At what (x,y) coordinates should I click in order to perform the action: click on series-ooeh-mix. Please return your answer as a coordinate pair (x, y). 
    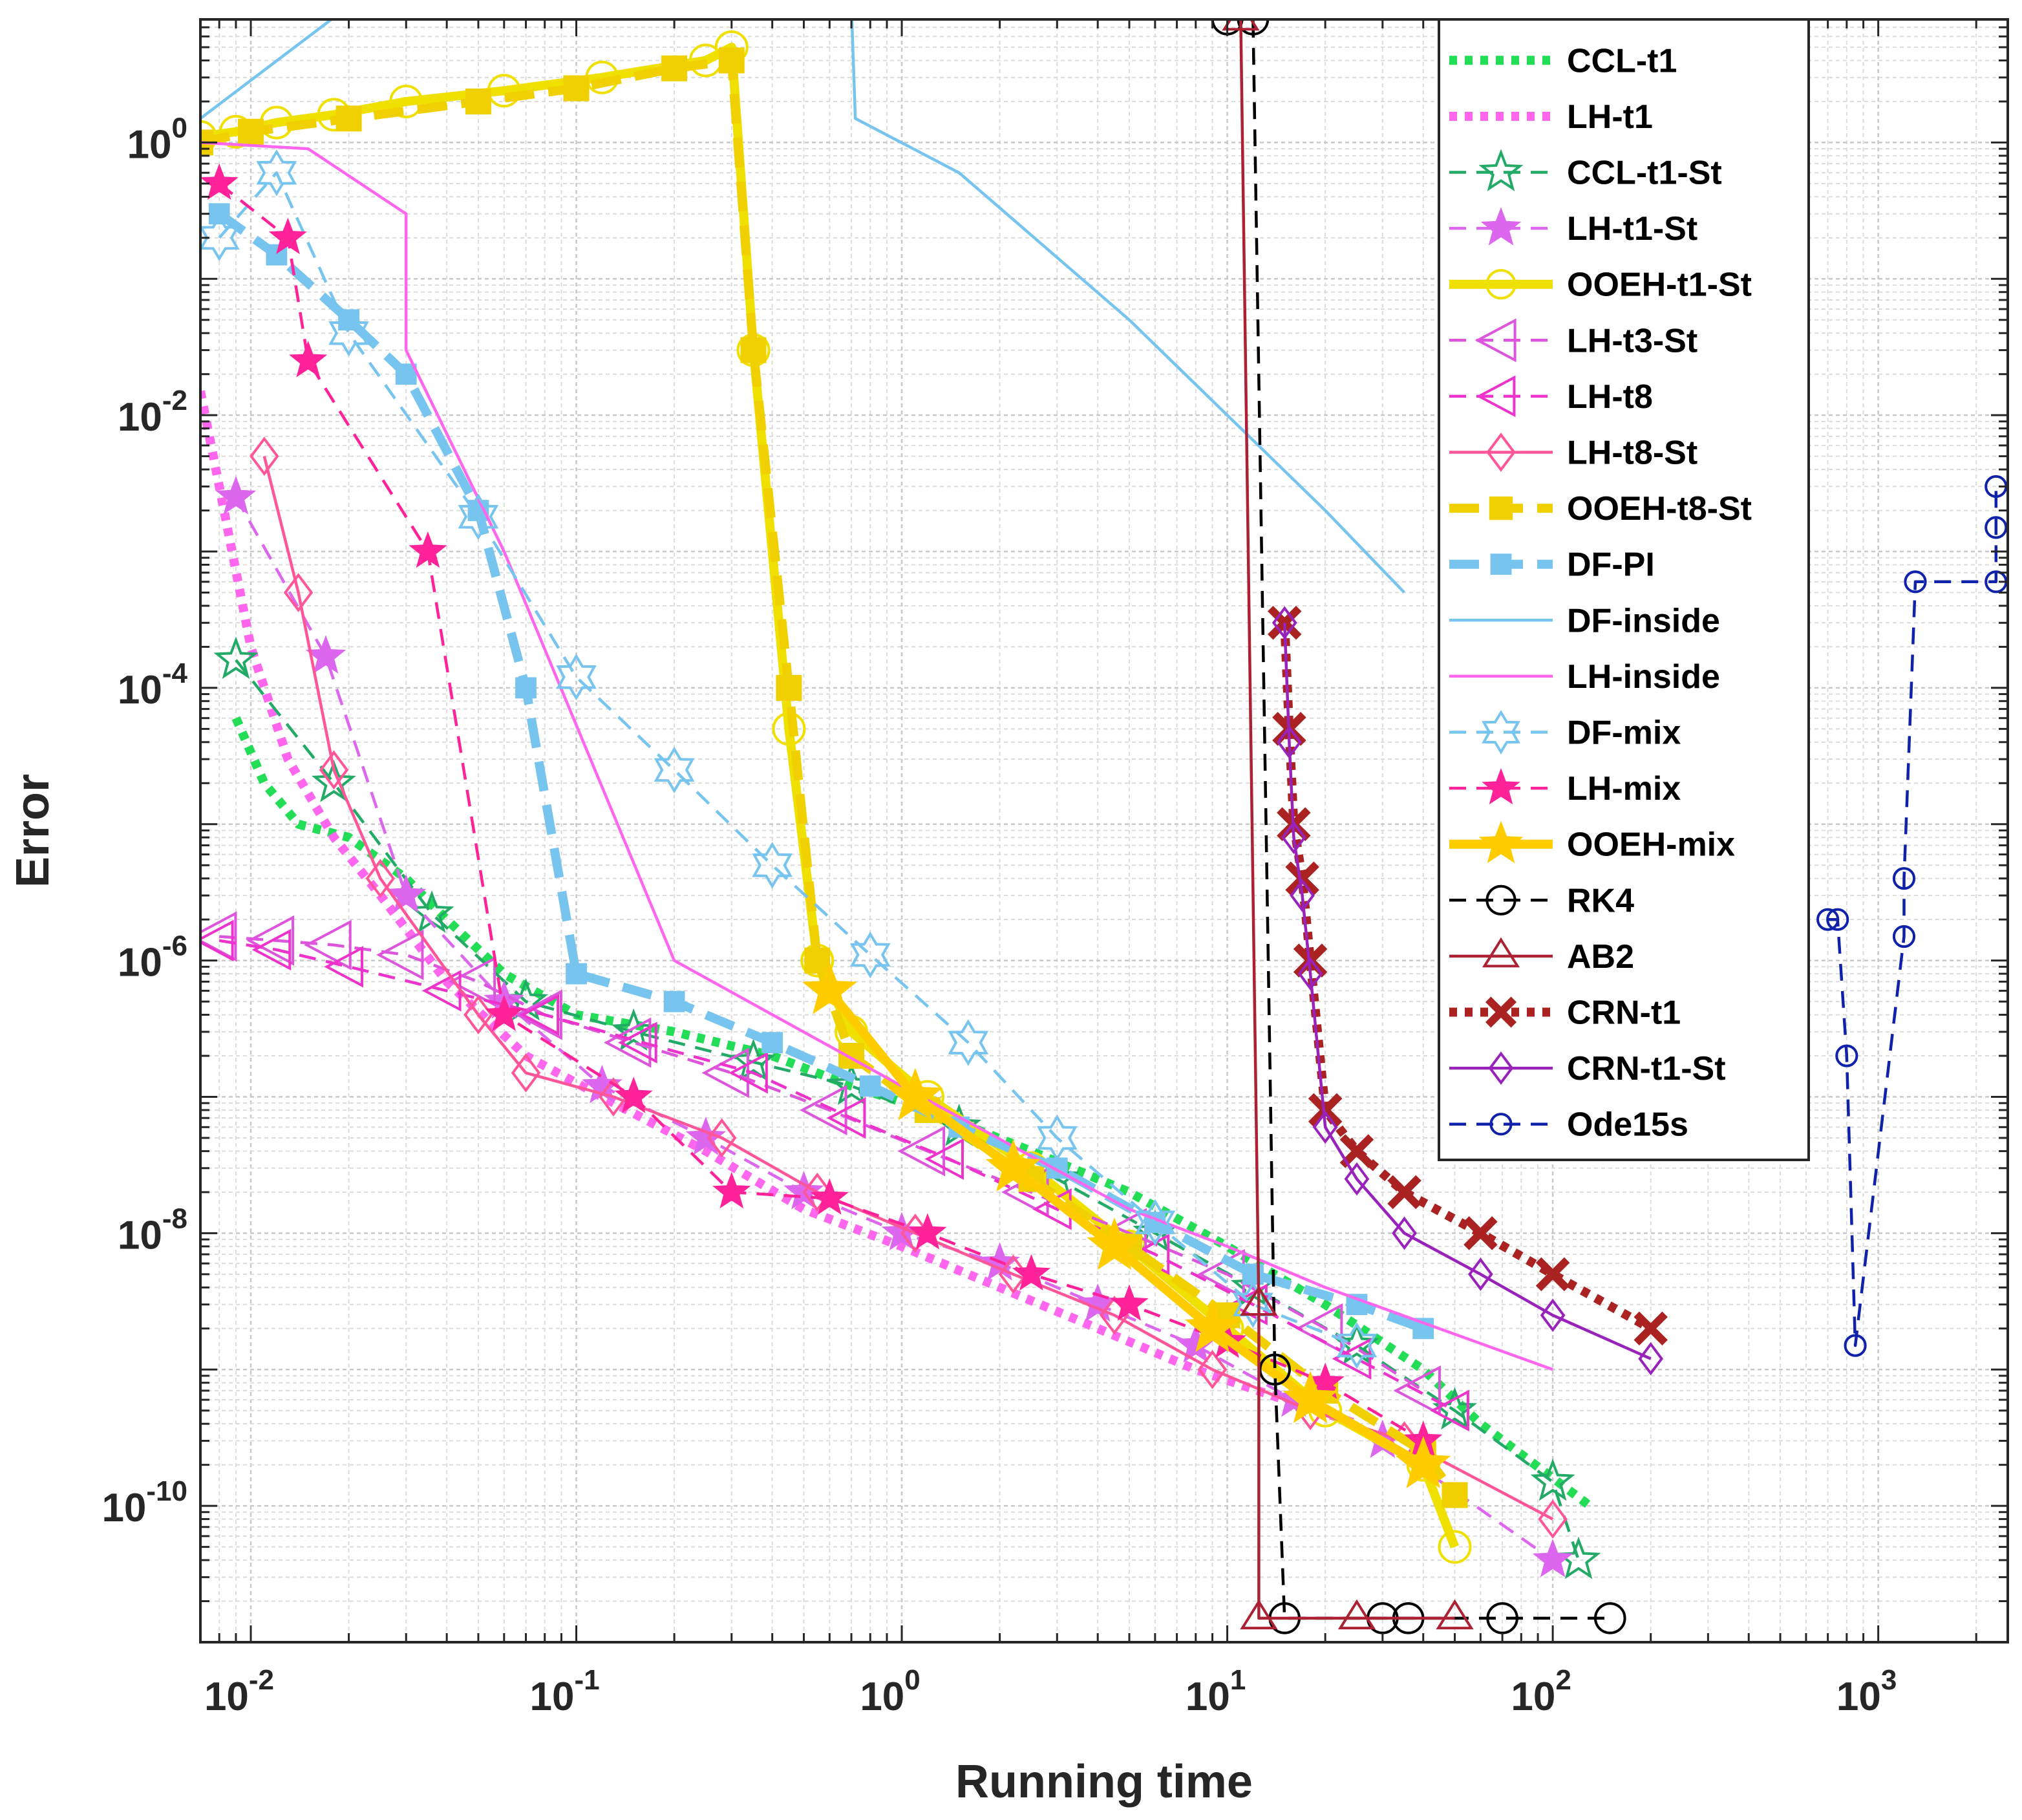
    Looking at the image, I should click on (1127, 1224).